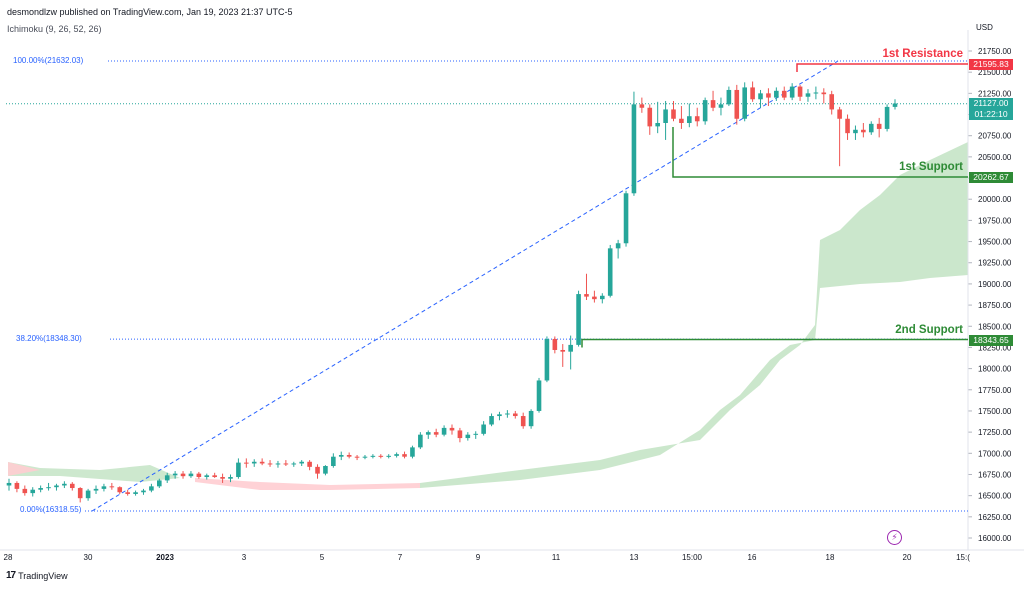 The image size is (1024, 589). I want to click on x-tick-label: 3, so click(244, 557).